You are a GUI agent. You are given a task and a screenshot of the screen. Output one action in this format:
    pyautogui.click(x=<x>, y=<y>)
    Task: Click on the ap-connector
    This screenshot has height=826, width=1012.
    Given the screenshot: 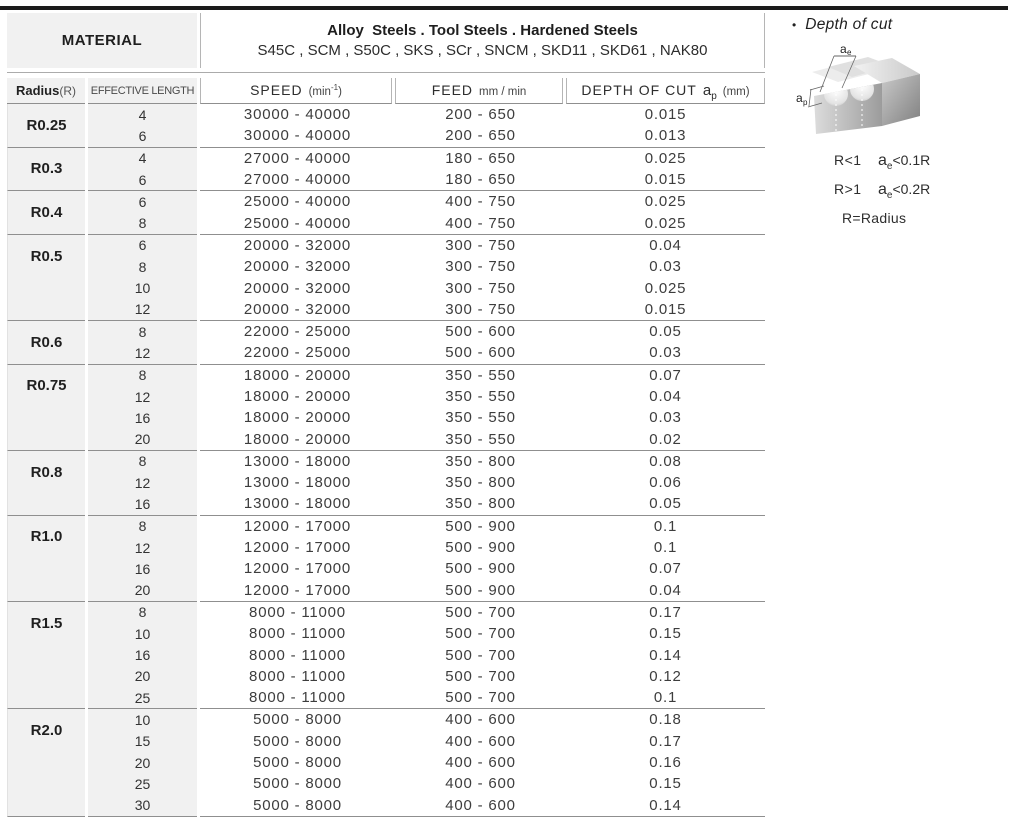 What is the action you would take?
    pyautogui.click(x=810, y=97)
    